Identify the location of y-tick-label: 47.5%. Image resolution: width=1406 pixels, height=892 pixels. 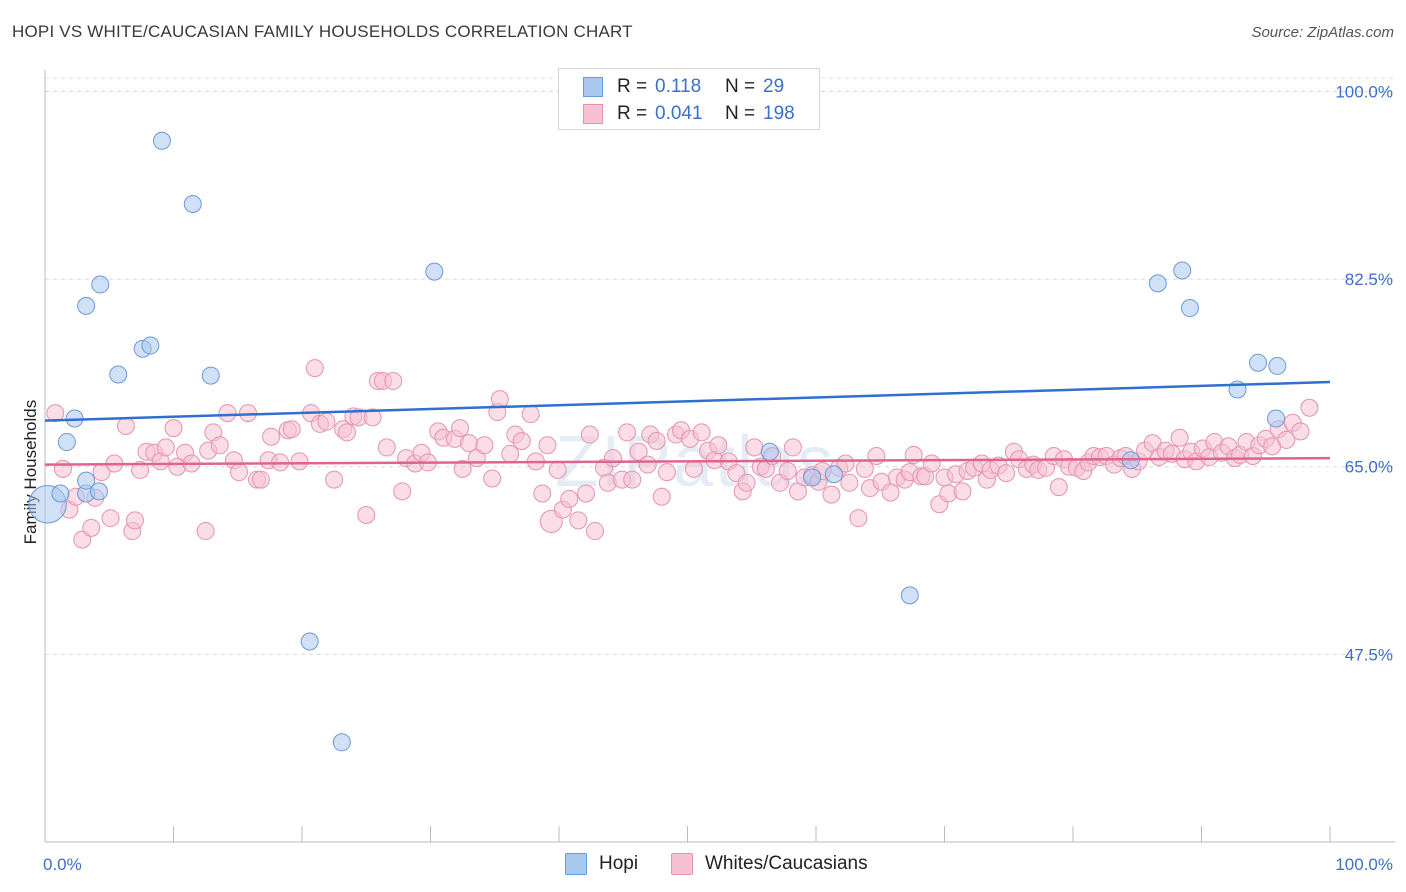
(1369, 654).